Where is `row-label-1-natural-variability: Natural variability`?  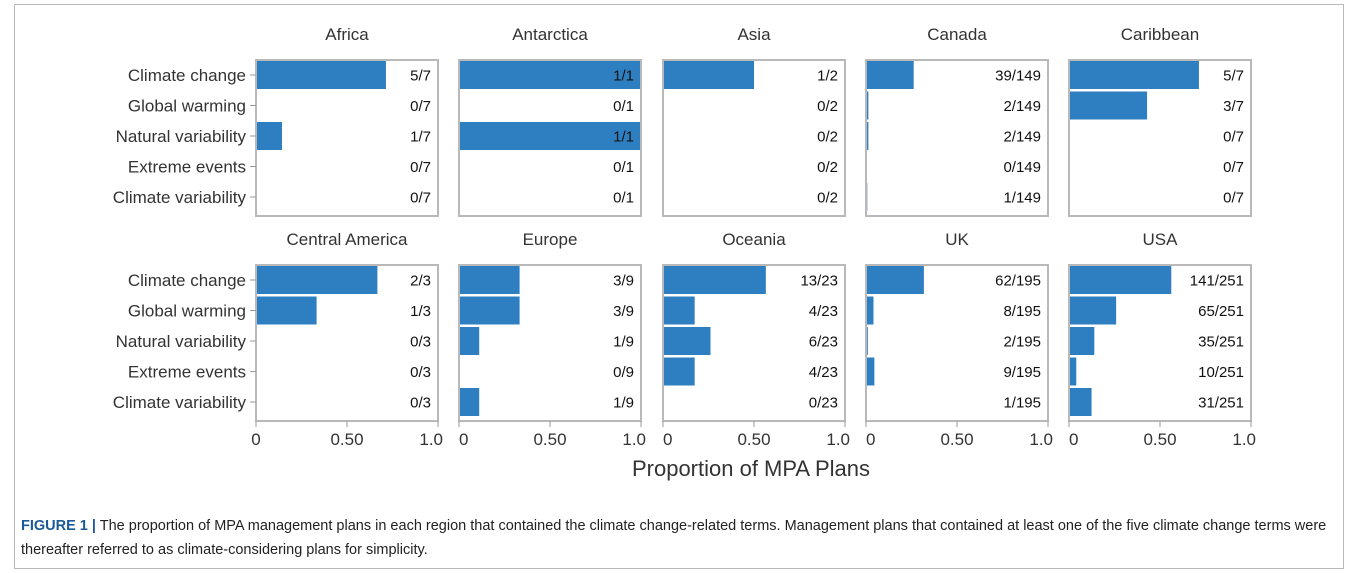
row-label-1-natural-variability: Natural variability is located at coordinates (181, 136).